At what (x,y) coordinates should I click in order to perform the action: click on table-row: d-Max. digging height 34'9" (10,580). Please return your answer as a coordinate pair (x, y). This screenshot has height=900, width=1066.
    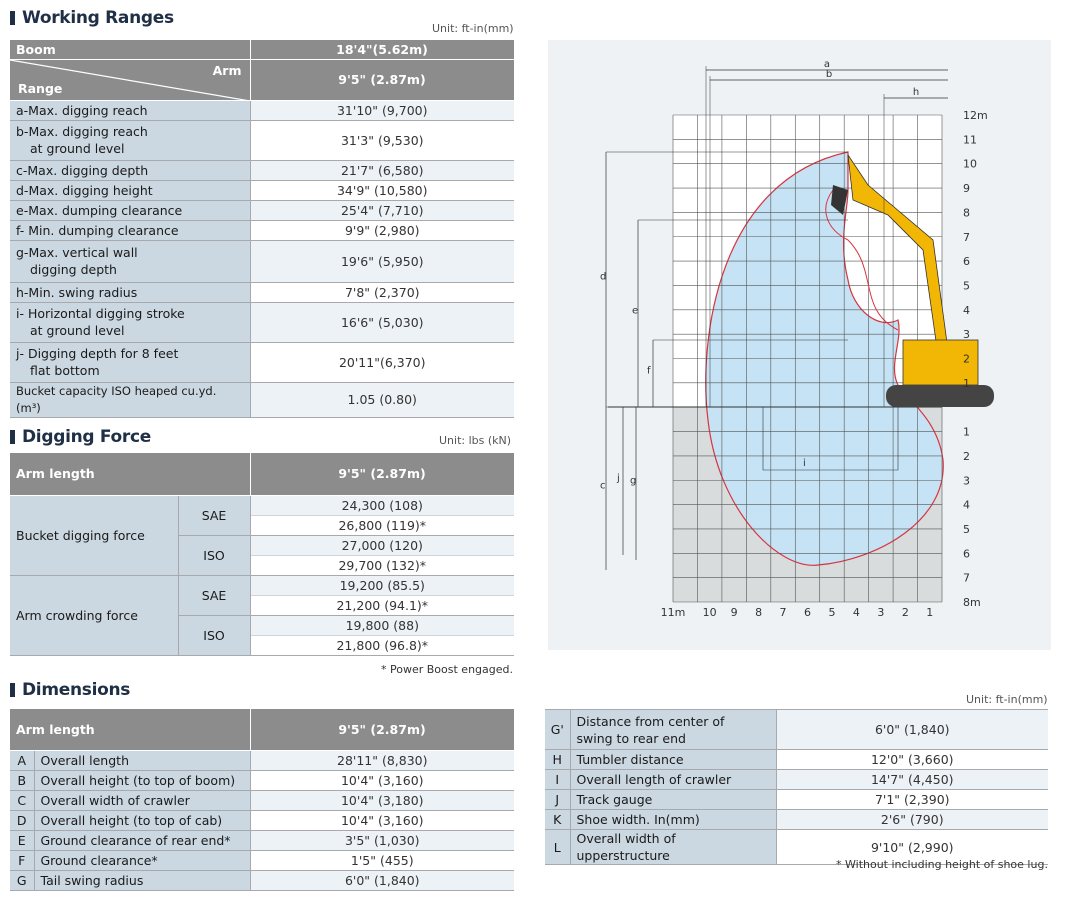
    Looking at the image, I should click on (262, 190).